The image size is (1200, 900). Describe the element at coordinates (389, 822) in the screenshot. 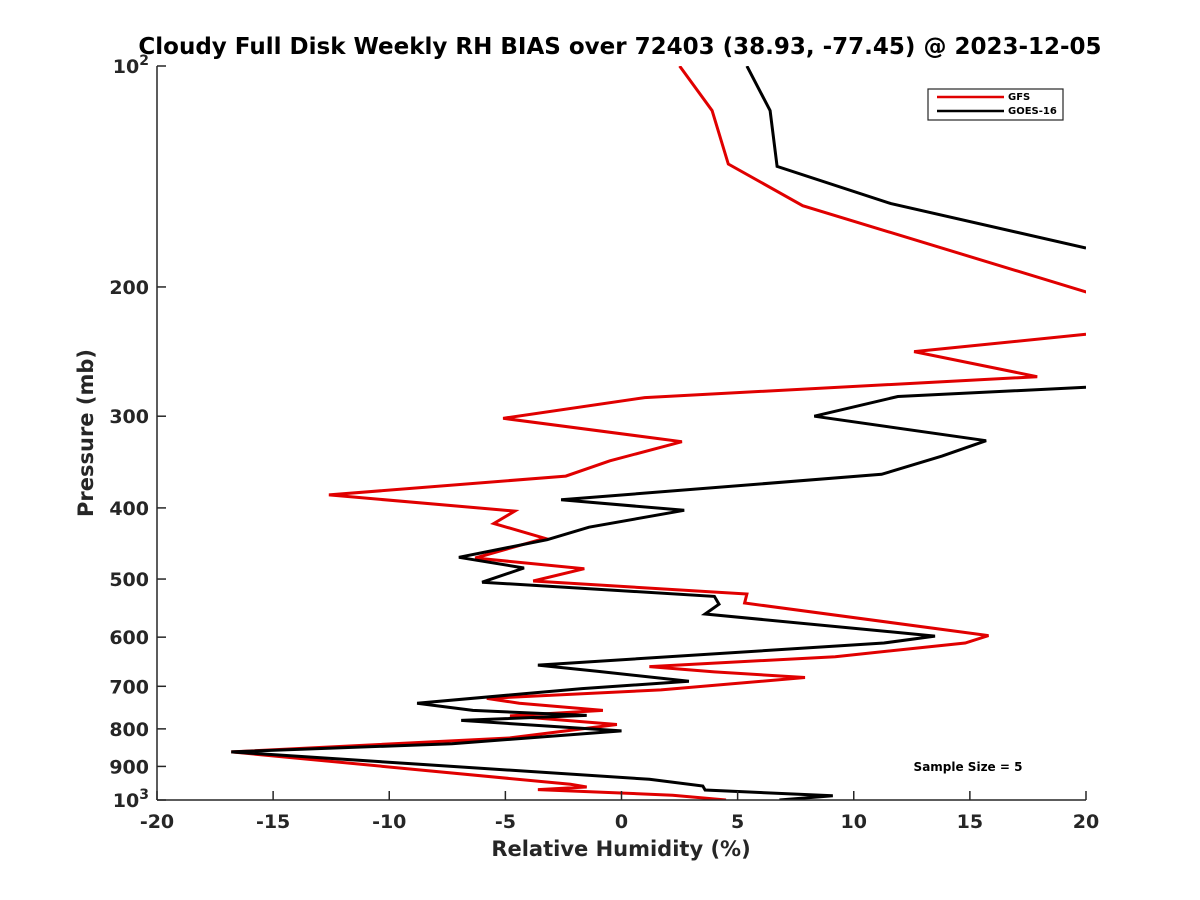

I see `x-tick-label: -10` at that location.